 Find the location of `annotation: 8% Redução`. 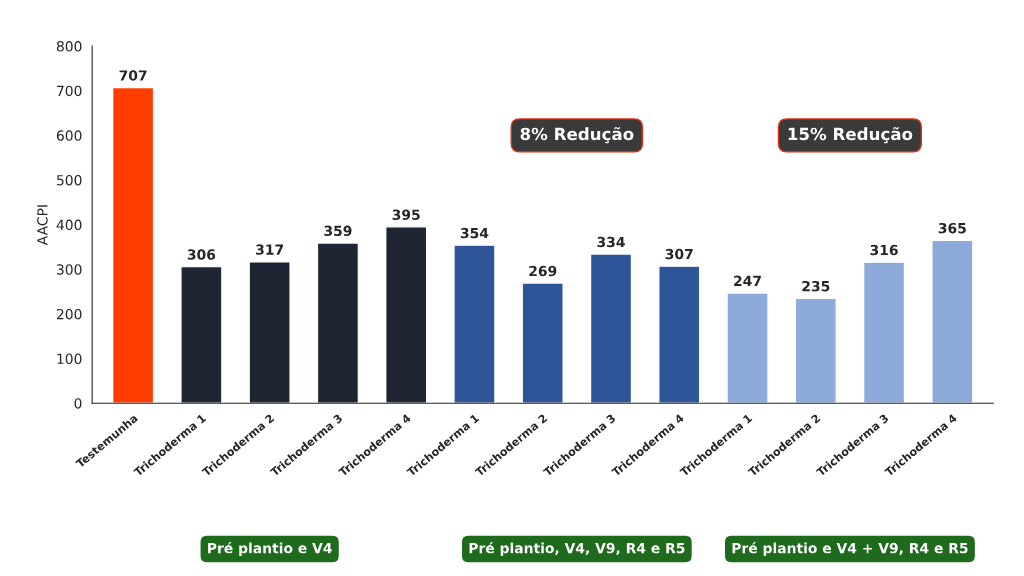

annotation: 8% Redução is located at coordinates (577, 135).